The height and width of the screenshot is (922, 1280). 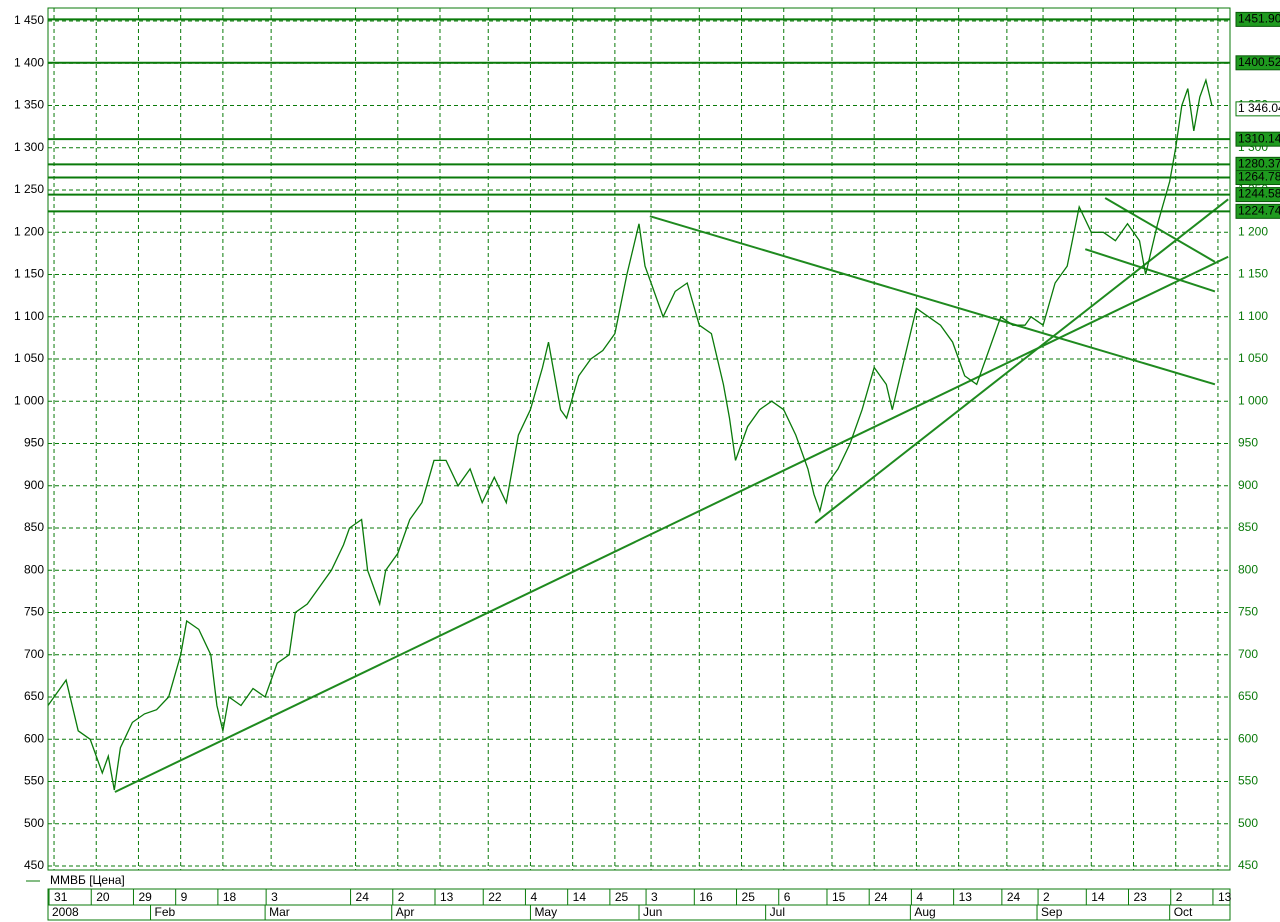 What do you see at coordinates (65, 912) in the screenshot?
I see `month-label: 2008` at bounding box center [65, 912].